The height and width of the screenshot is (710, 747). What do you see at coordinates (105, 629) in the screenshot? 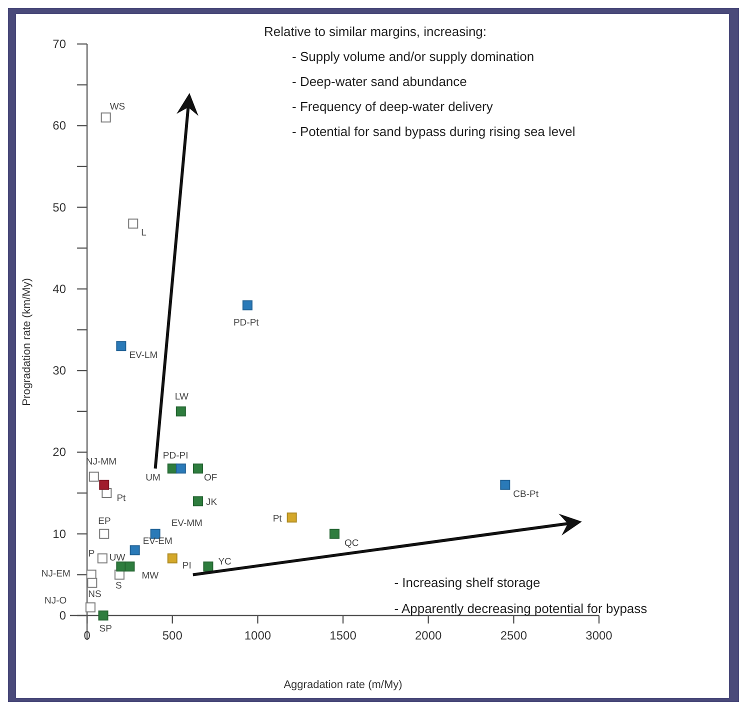
I see `annotation: SP` at bounding box center [105, 629].